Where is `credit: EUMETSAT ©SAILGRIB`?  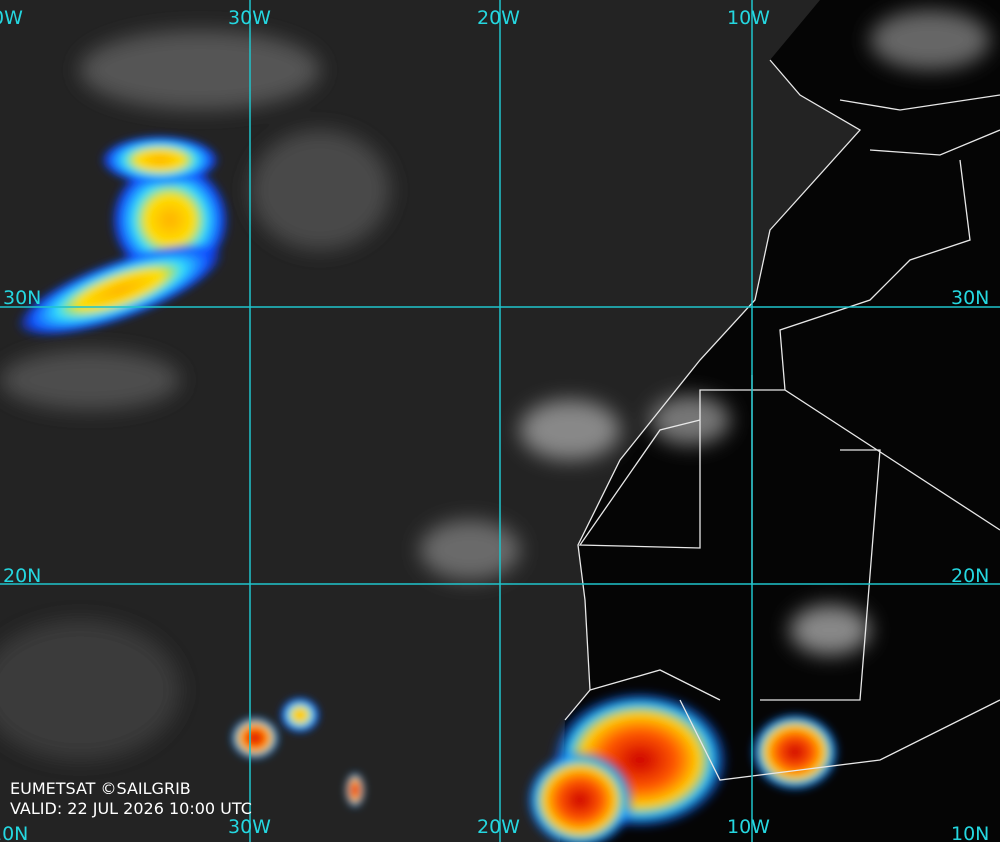
credit: EUMETSAT ©SAILGRIB is located at coordinates (100, 788).